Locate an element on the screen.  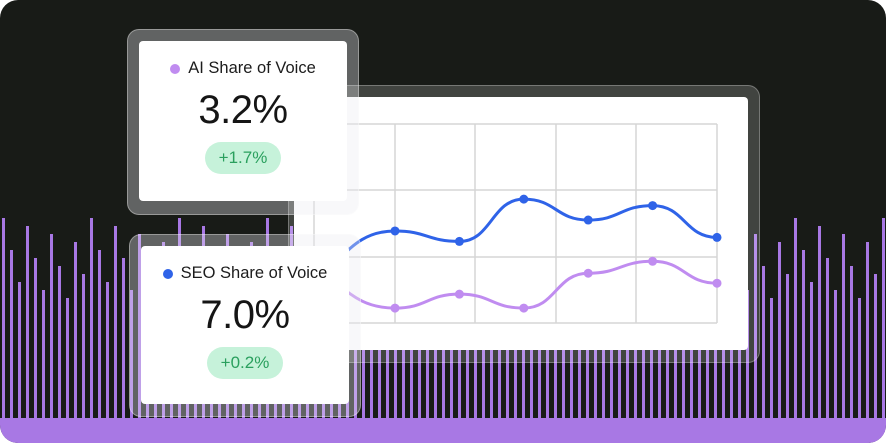
seo-change-badge: +0.2% is located at coordinates (245, 363).